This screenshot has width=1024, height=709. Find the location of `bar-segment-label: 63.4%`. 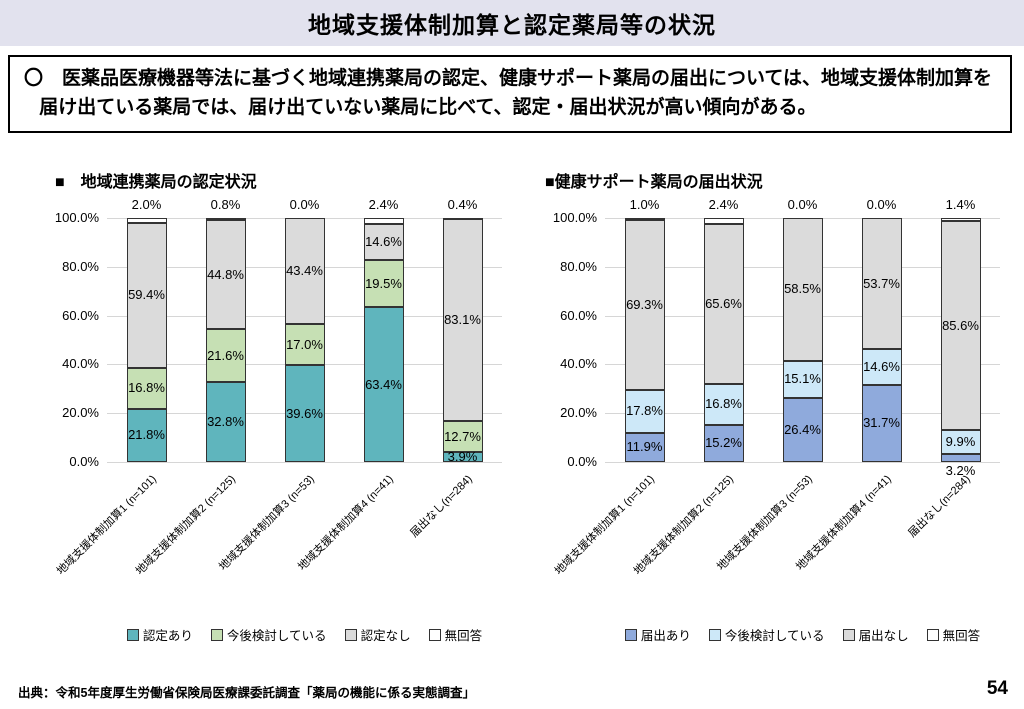

bar-segment-label: 63.4% is located at coordinates (383, 384).